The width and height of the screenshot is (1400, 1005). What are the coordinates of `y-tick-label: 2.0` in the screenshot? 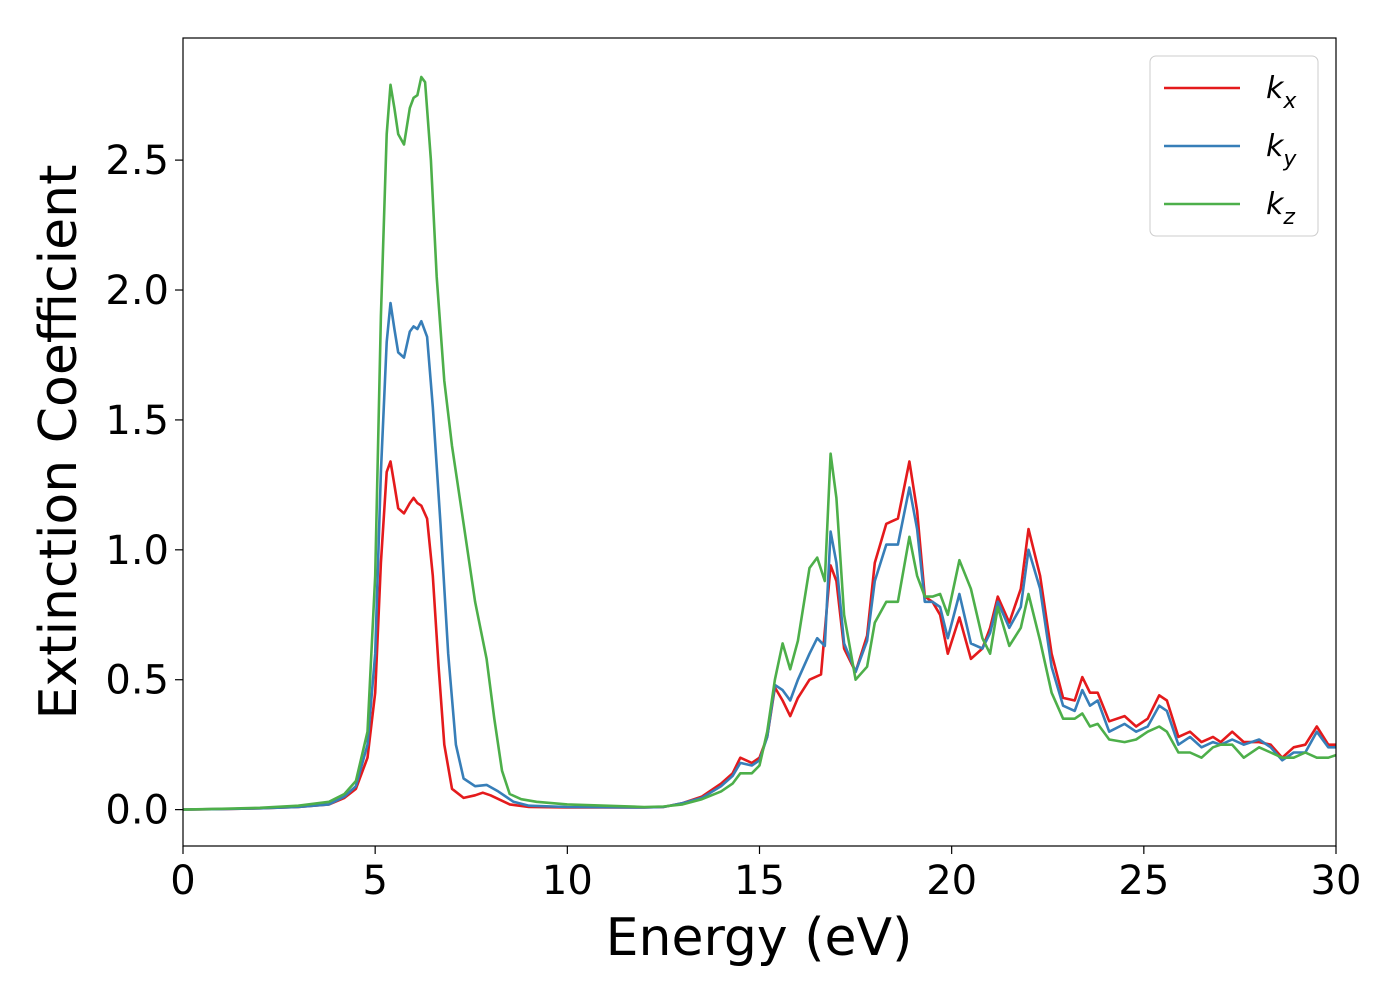 It's located at (137, 291).